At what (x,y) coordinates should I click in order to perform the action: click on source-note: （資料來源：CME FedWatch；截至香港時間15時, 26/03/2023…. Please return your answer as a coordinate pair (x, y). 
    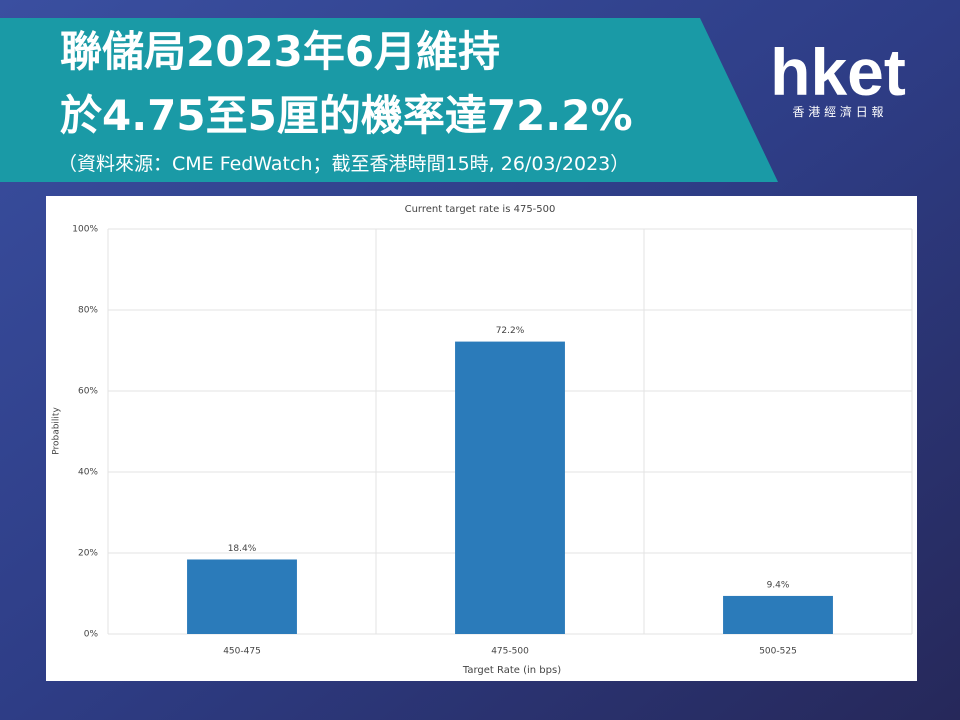
    Looking at the image, I should click on (343, 164).